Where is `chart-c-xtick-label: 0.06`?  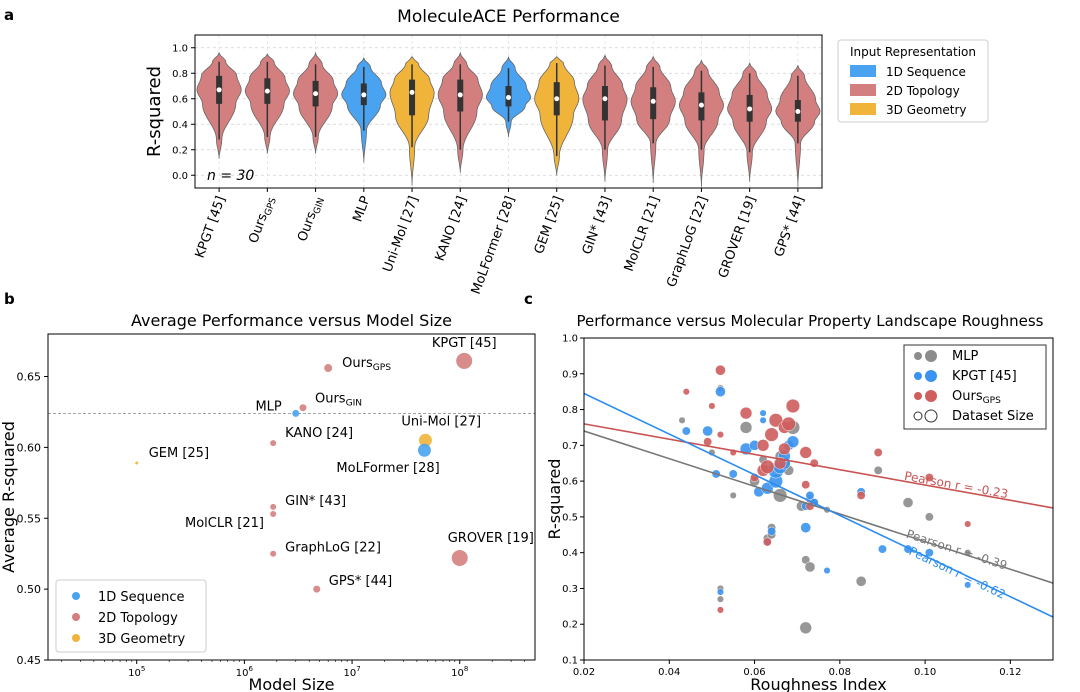 chart-c-xtick-label: 0.06 is located at coordinates (754, 672).